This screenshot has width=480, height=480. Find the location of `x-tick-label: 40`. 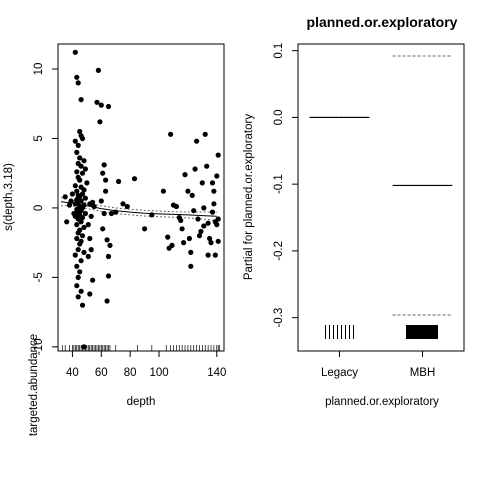

x-tick-label: 40 is located at coordinates (72, 373).